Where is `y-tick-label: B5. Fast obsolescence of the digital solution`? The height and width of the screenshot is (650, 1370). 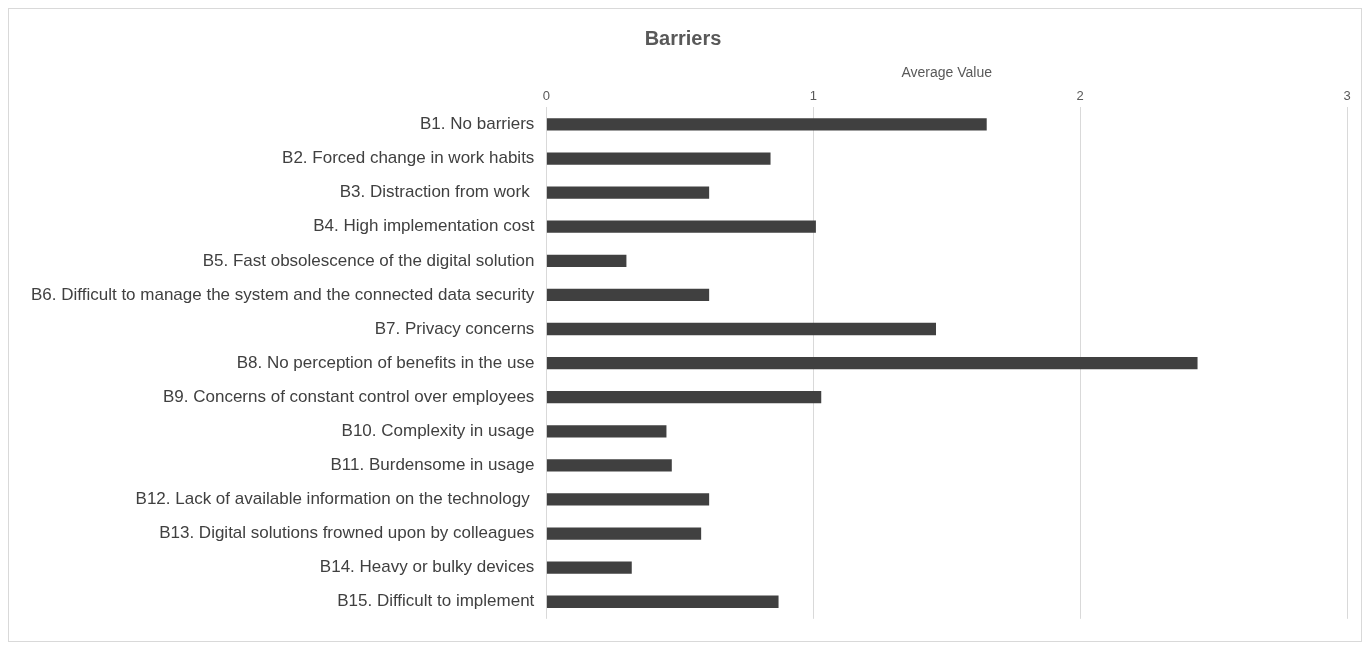 y-tick-label: B5. Fast obsolescence of the digital solution is located at coordinates (368, 260).